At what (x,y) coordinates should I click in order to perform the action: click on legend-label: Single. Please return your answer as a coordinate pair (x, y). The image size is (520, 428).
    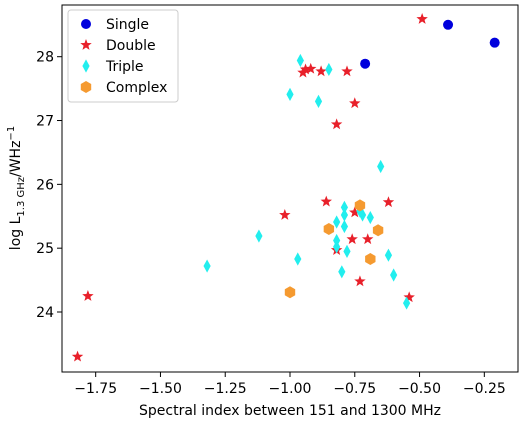
    Looking at the image, I should click on (127, 25).